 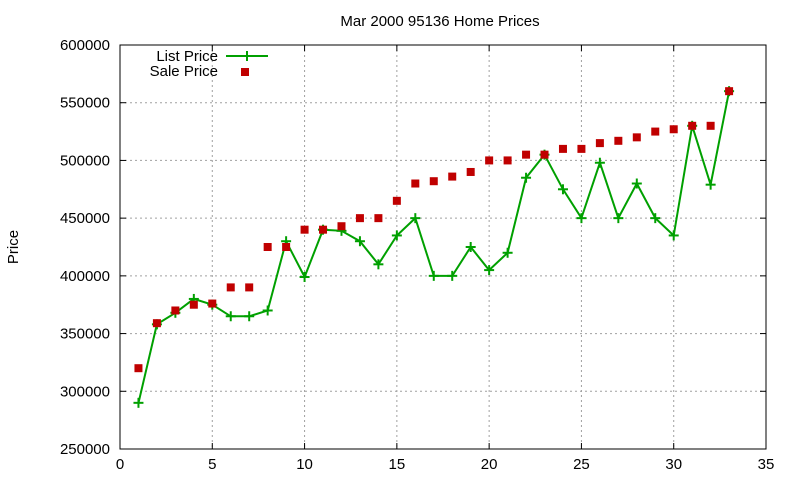 I want to click on x-tick-label: 0, so click(x=120, y=464).